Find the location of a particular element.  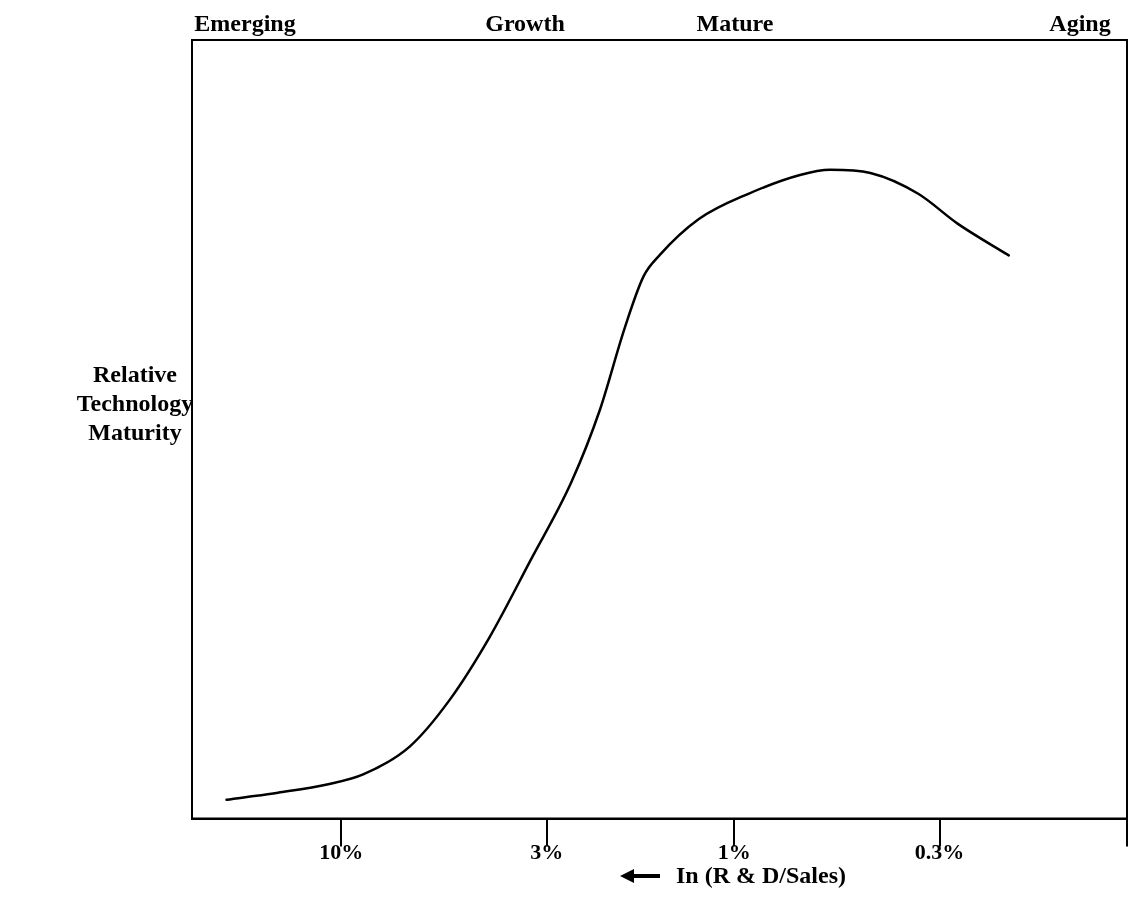

text: Mature is located at coordinates (735, 23).